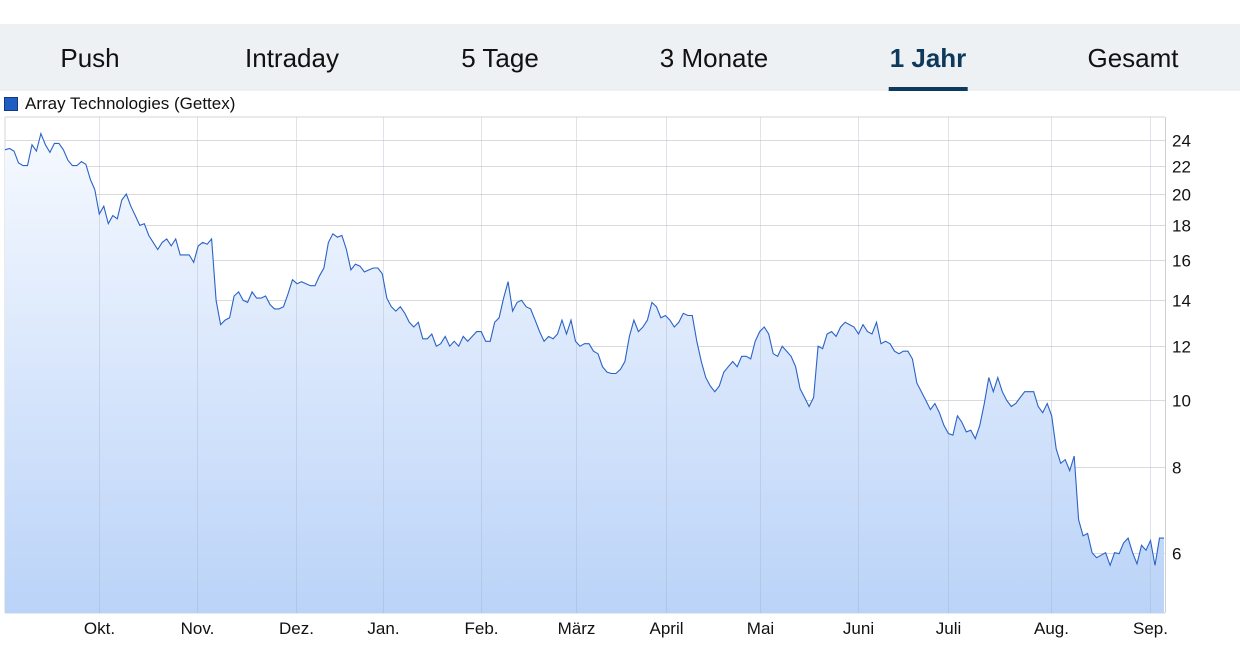 The image size is (1240, 652). Describe the element at coordinates (90, 58) in the screenshot. I see `tab-push: Push` at that location.